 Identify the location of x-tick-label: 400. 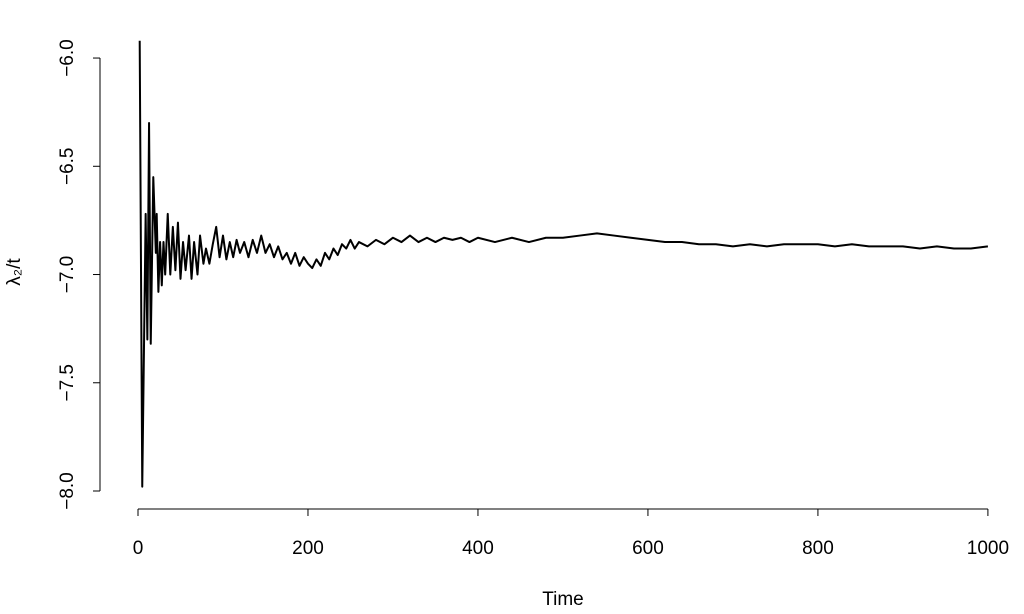
(478, 548).